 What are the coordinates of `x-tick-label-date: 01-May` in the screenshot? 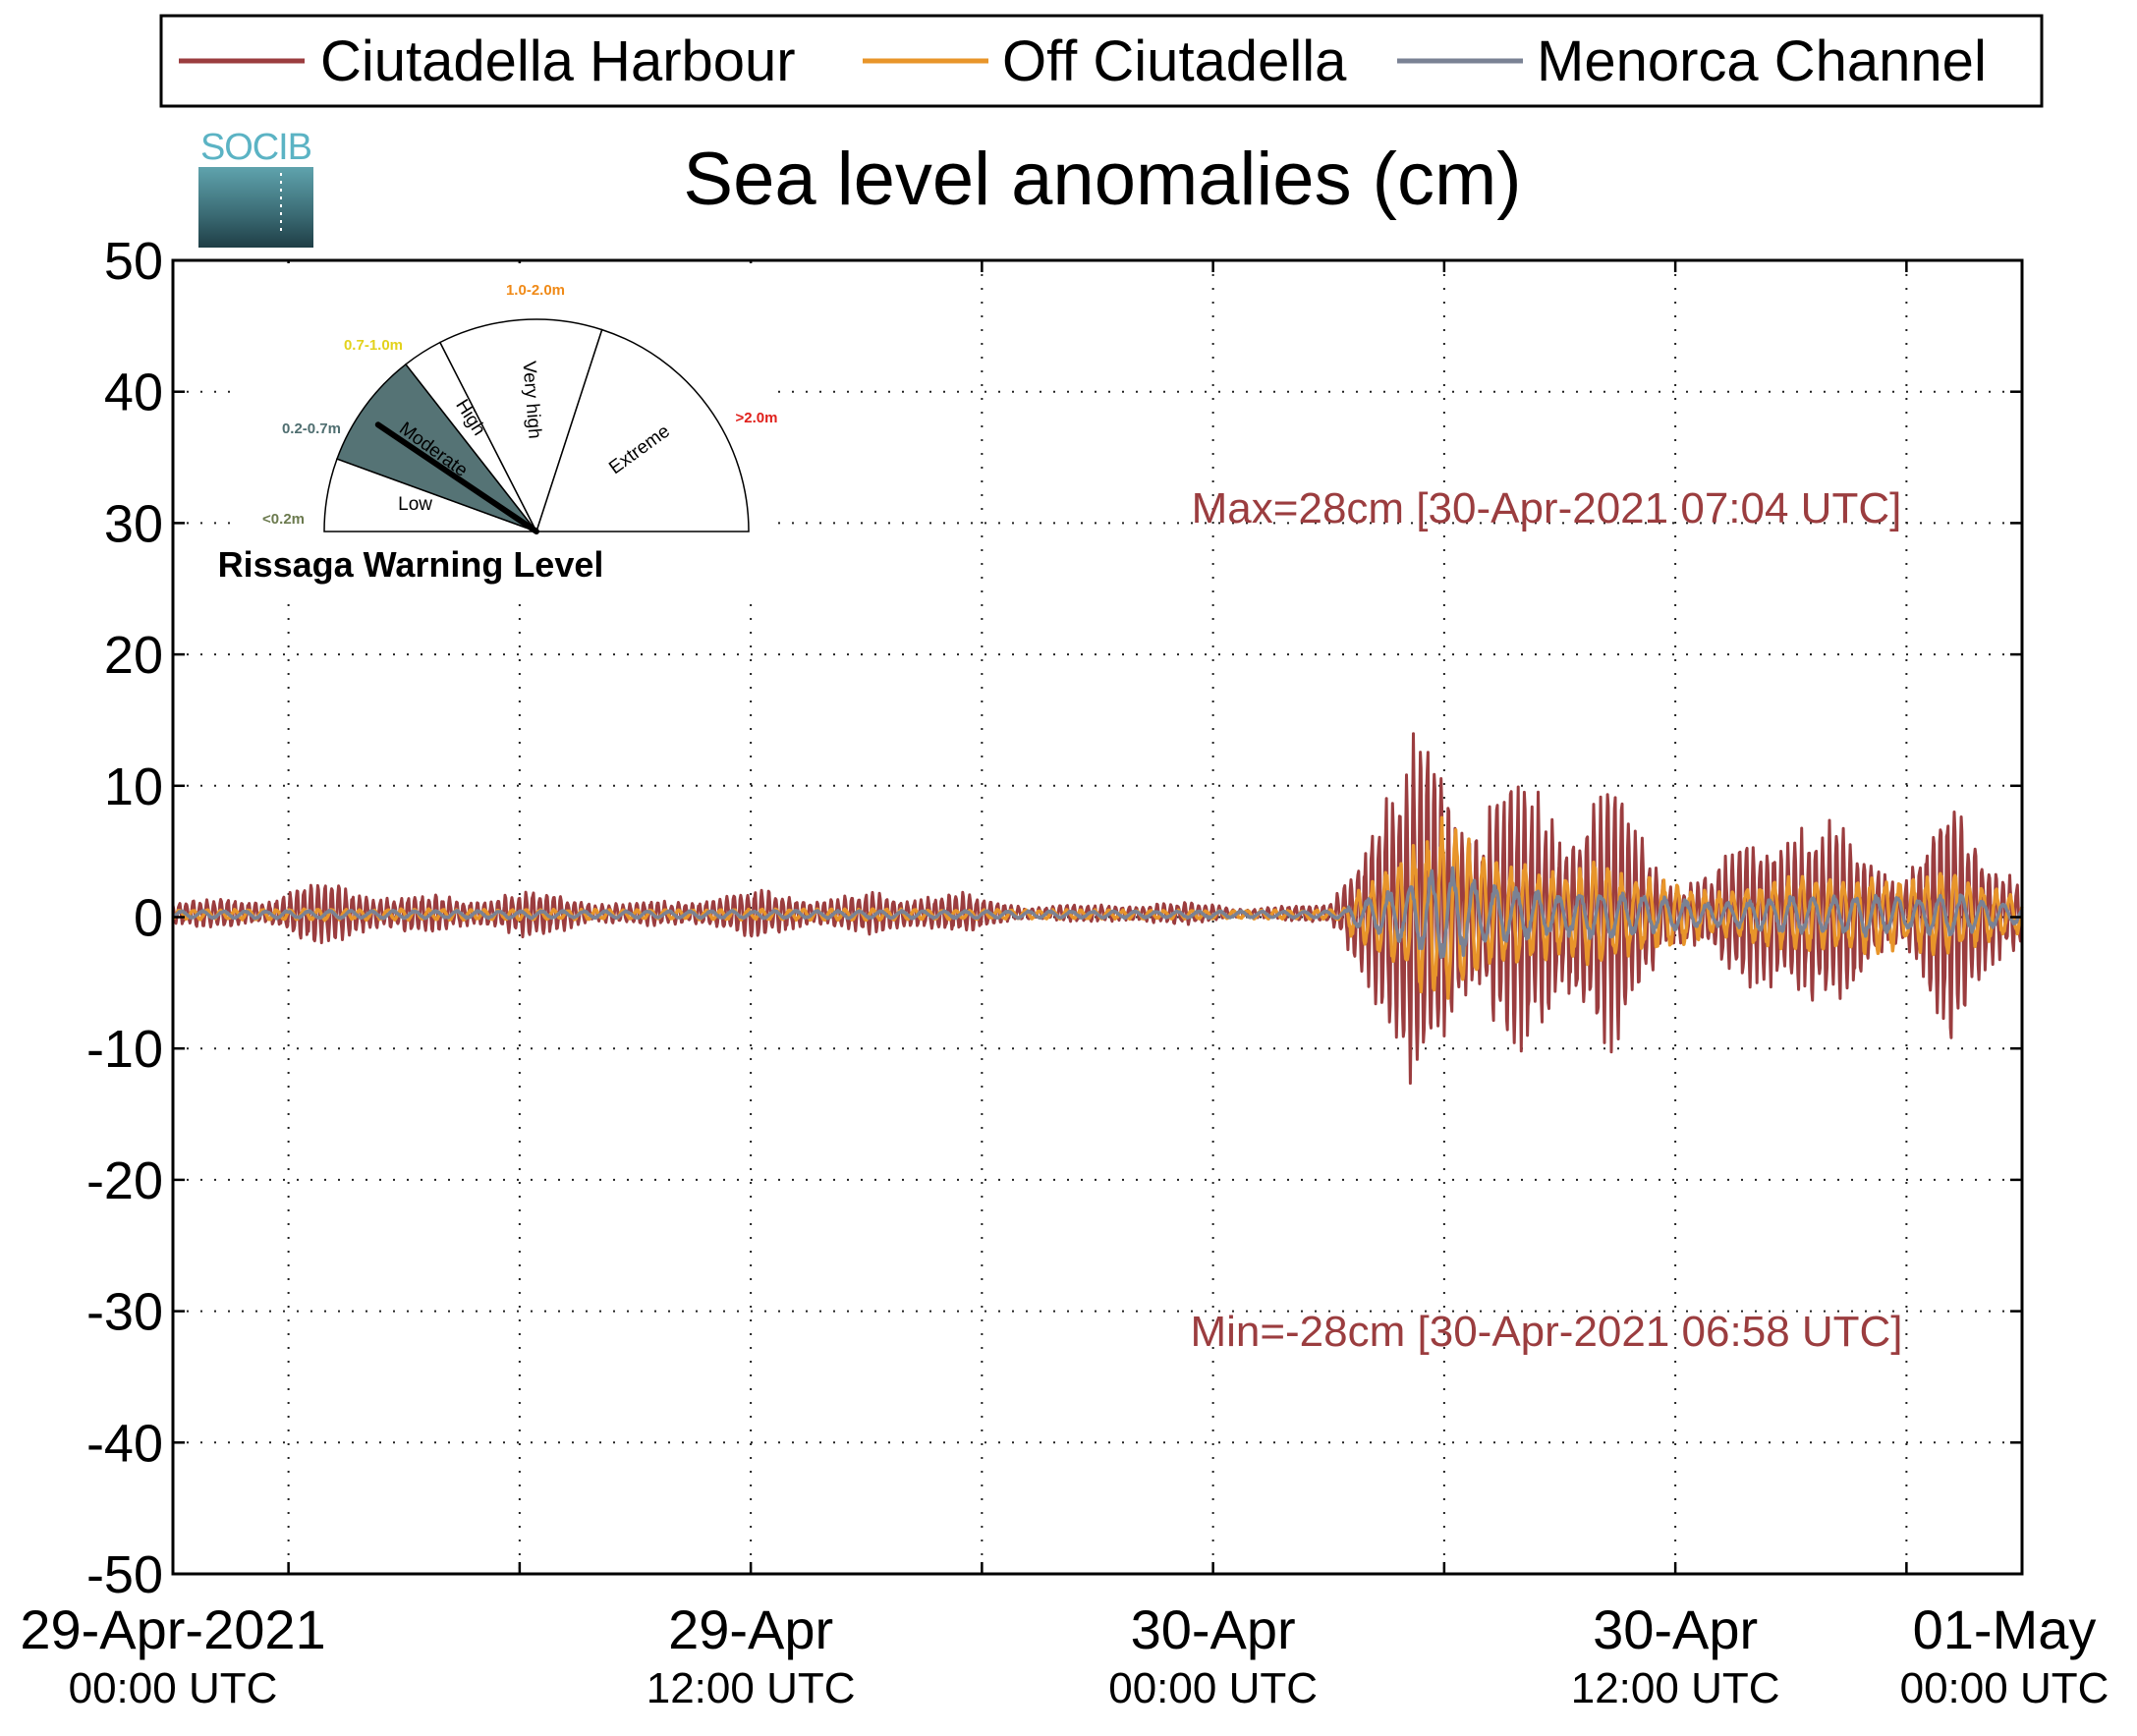 It's located at (2005, 1629).